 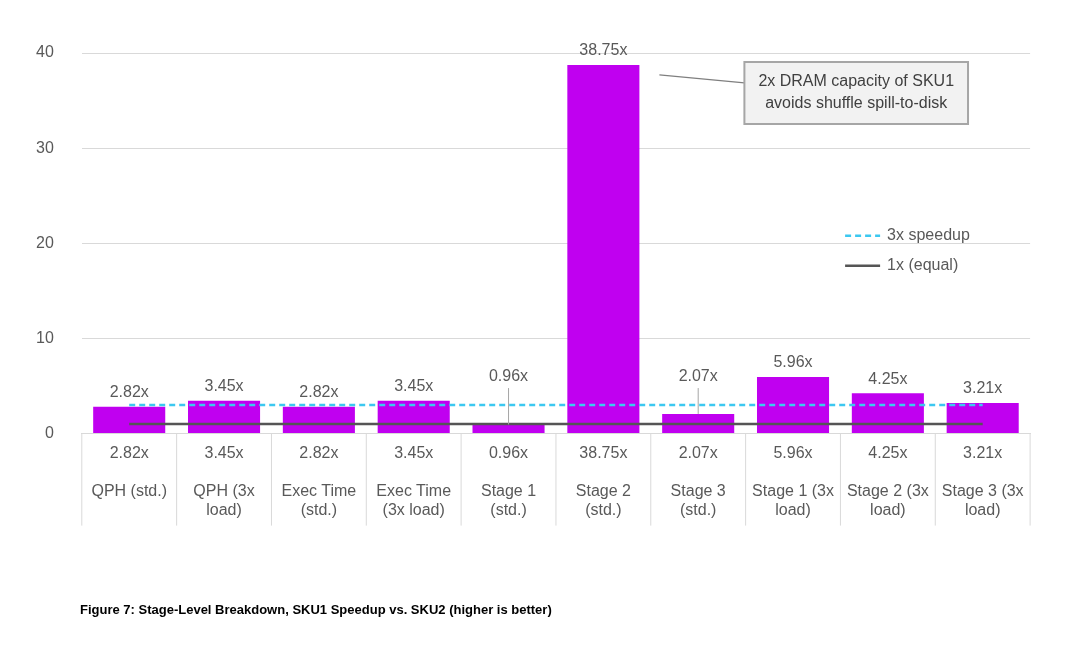 What do you see at coordinates (698, 499) in the screenshot?
I see `x-tick-label: Stage 3 (std.)` at bounding box center [698, 499].